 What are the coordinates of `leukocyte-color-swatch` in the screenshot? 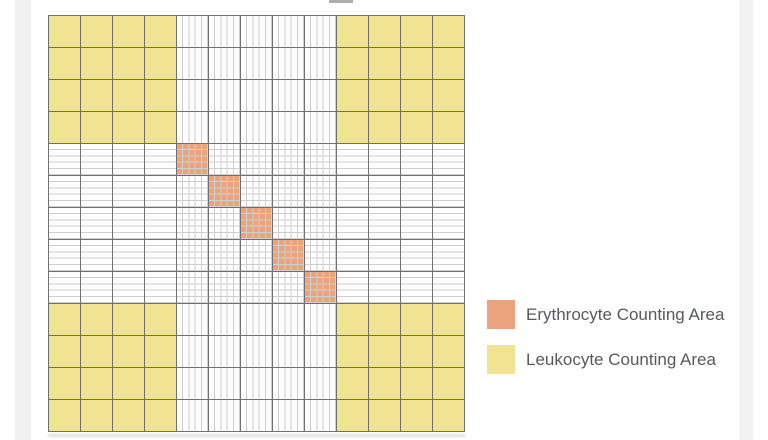 It's located at (501, 359).